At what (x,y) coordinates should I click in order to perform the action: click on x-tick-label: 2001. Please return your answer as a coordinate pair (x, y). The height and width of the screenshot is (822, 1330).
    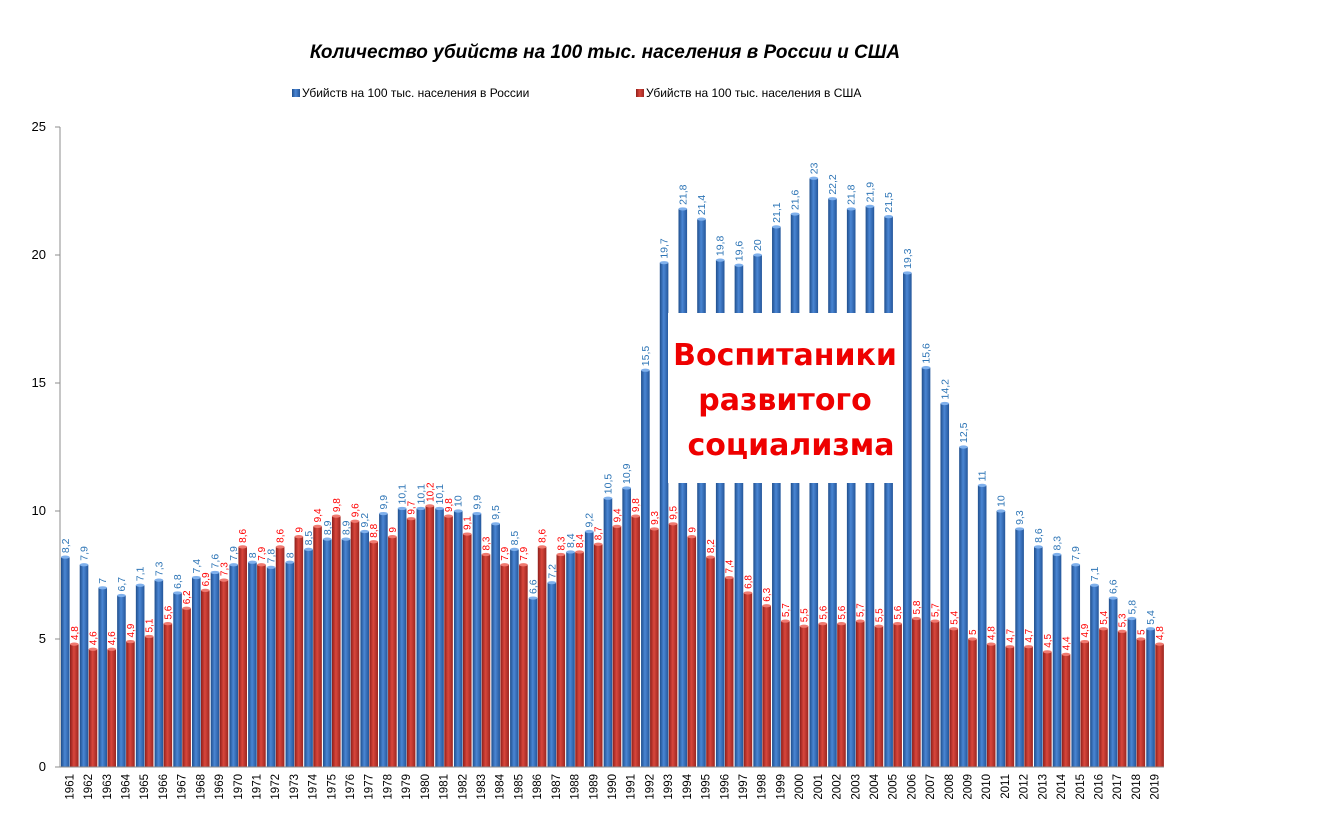
    Looking at the image, I should click on (819, 787).